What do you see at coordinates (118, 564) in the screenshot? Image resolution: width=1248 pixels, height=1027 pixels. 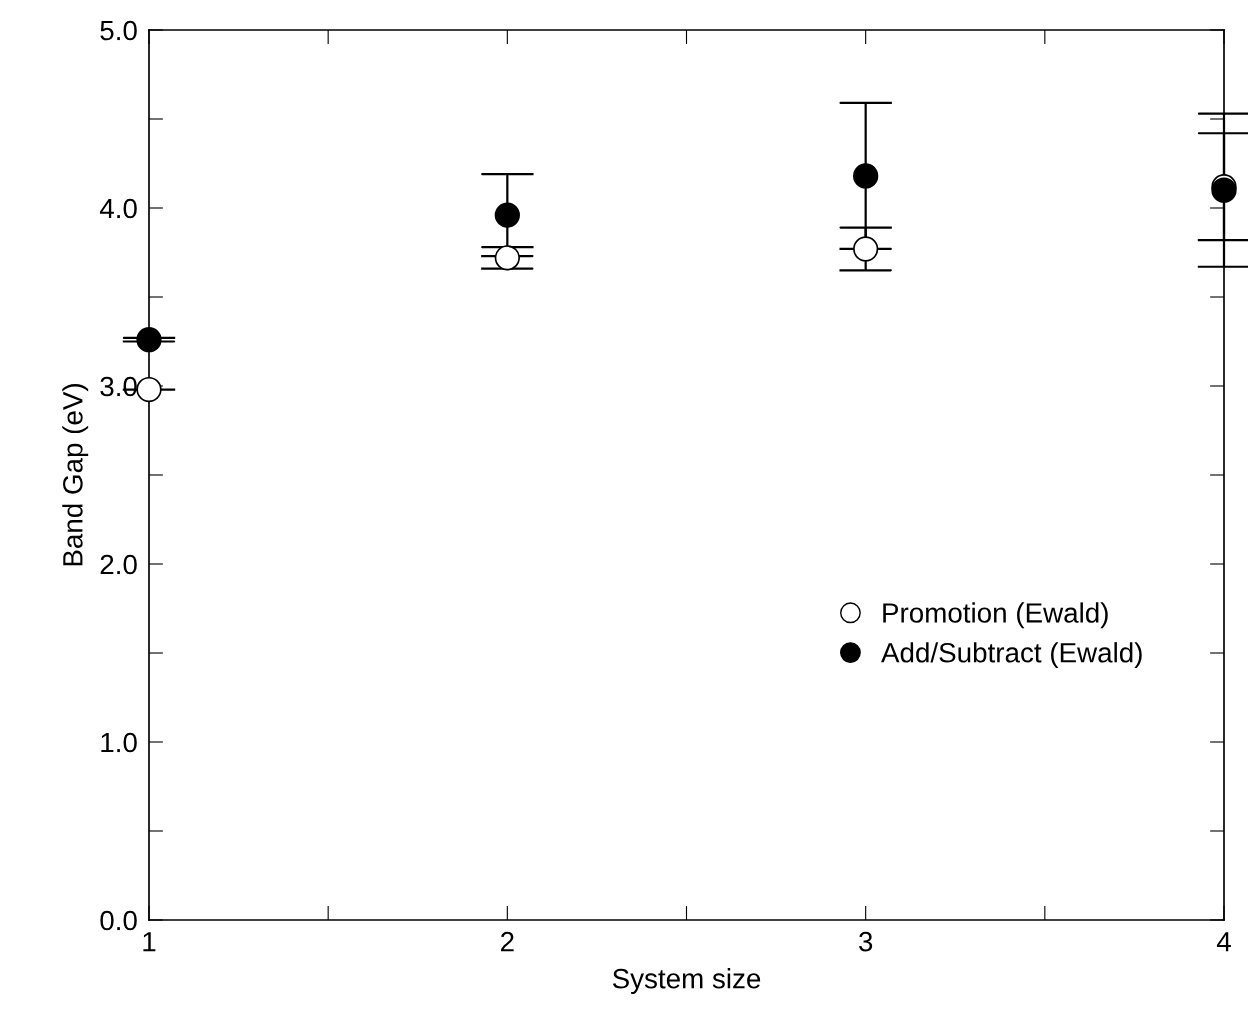 I see `y-tick-label: 2.0` at bounding box center [118, 564].